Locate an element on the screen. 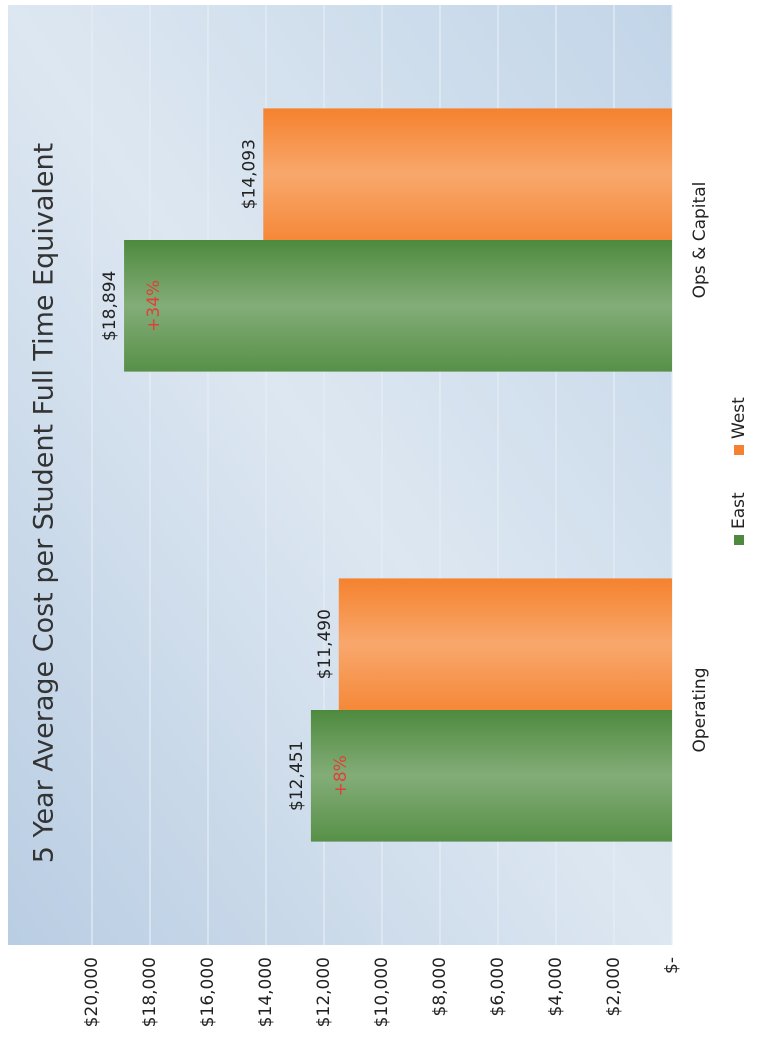  y-tick-label: $- is located at coordinates (672, 965).